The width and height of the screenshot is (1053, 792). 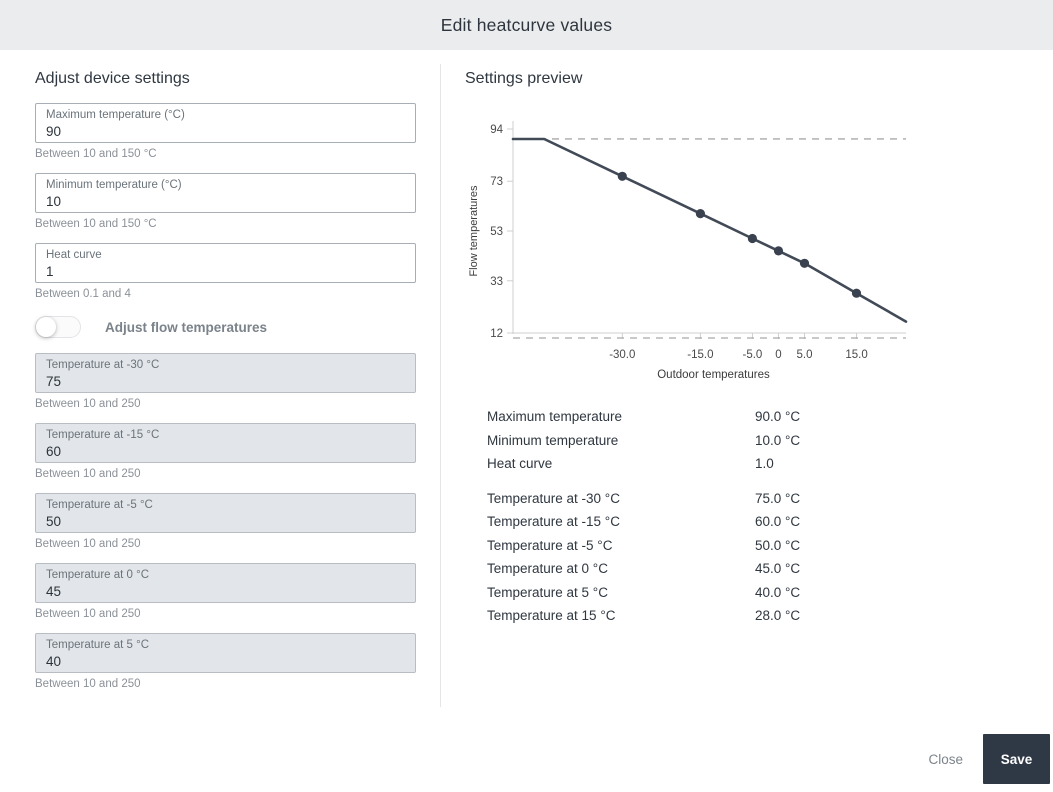 I want to click on heat-curve-input, so click(x=225, y=271).